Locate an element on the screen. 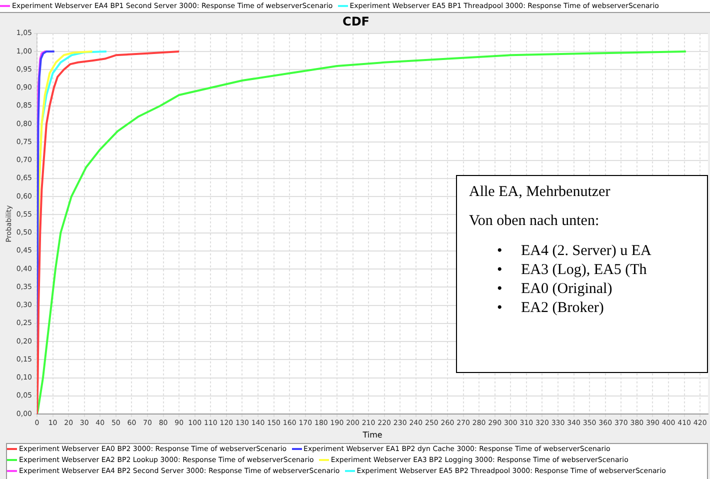 The height and width of the screenshot is (479, 710). annotation: Von oben nach unten: is located at coordinates (534, 221).